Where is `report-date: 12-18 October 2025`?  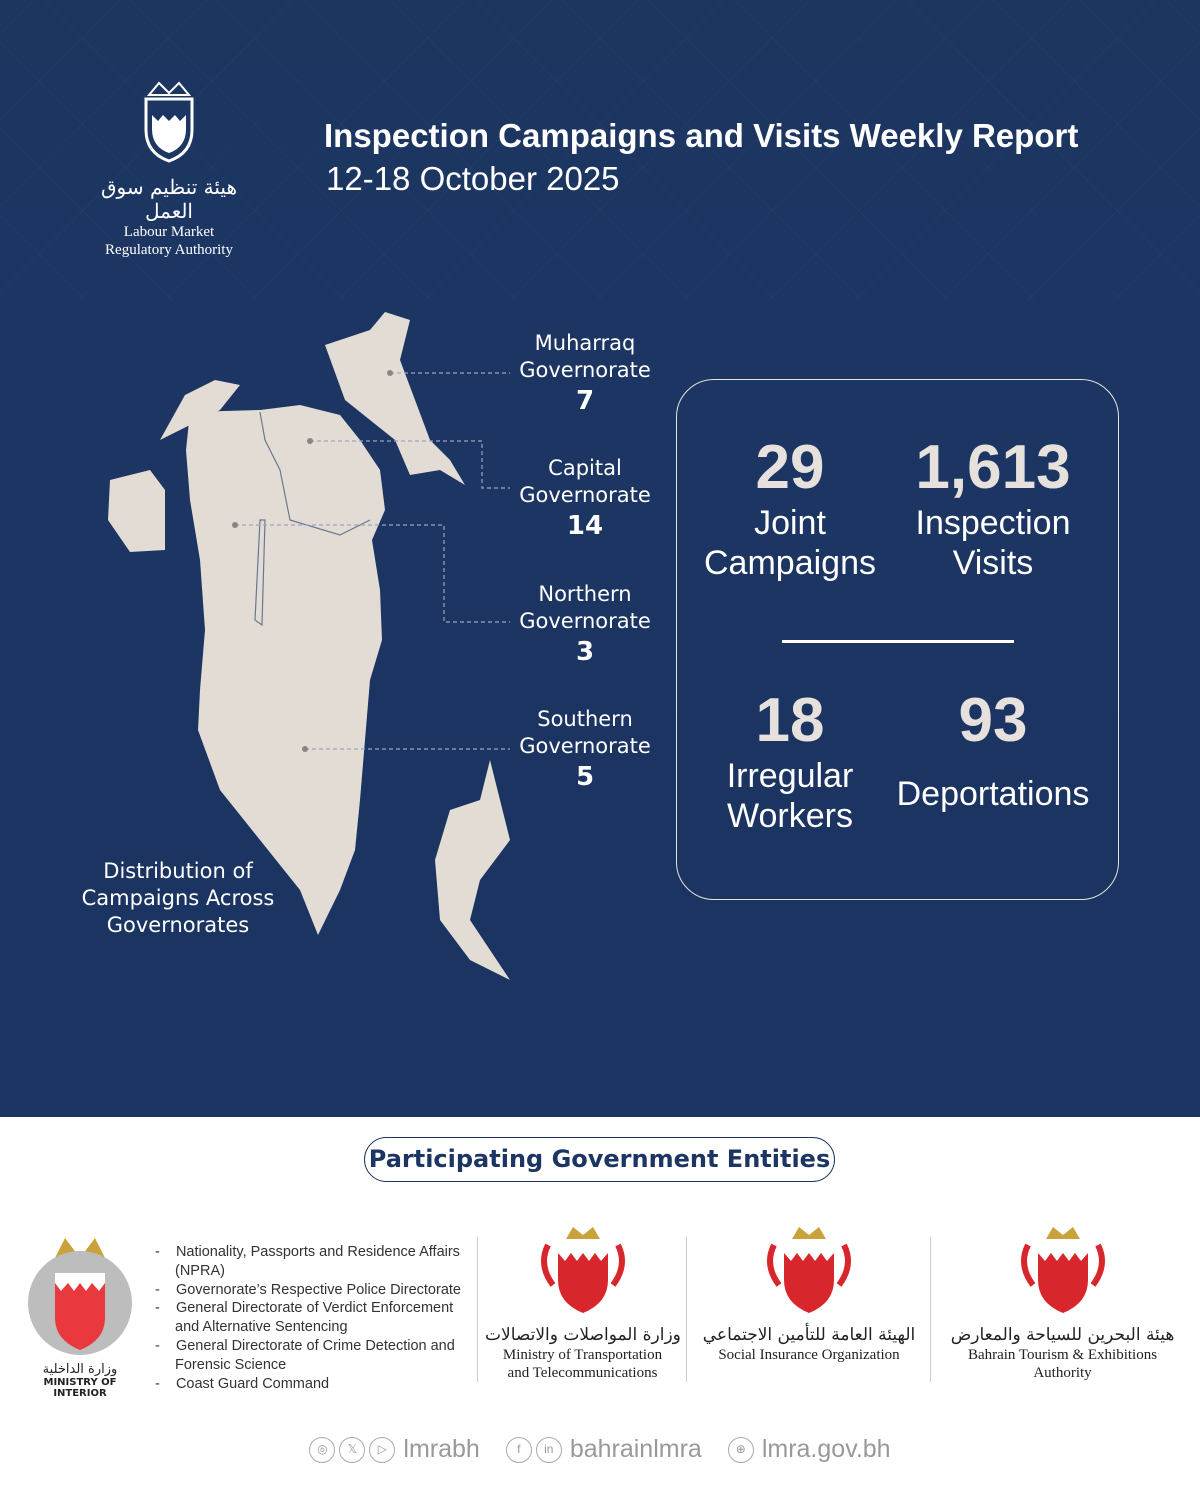 report-date: 12-18 October 2025 is located at coordinates (473, 178).